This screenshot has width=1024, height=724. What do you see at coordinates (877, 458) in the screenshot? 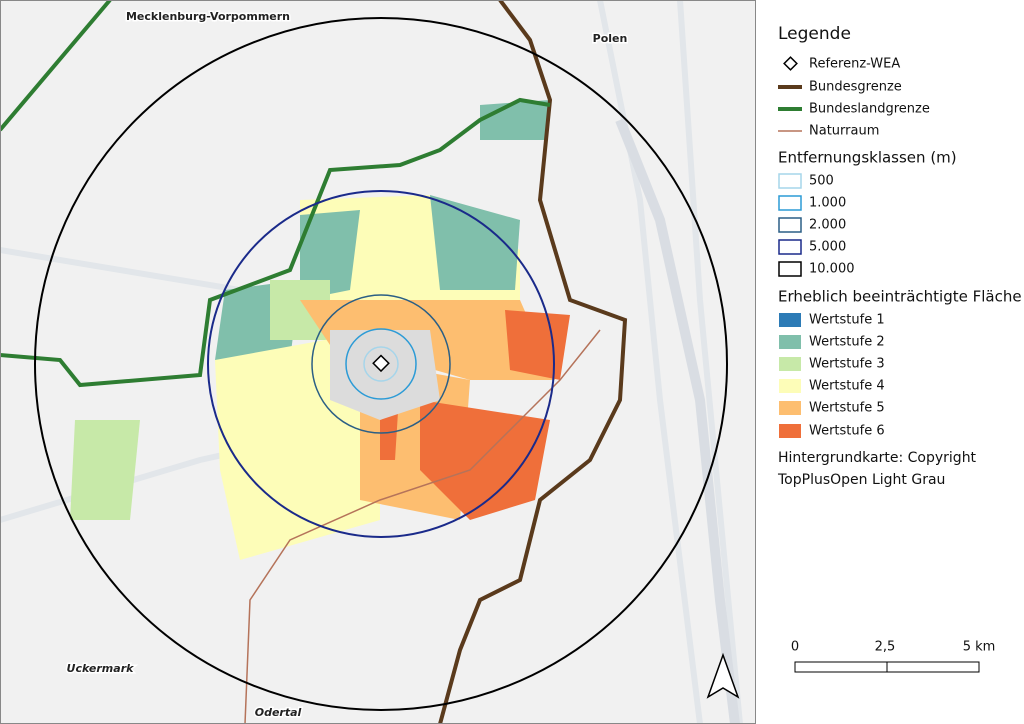
I see `legend-credit: Hintergrundkarte: Copyright` at bounding box center [877, 458].